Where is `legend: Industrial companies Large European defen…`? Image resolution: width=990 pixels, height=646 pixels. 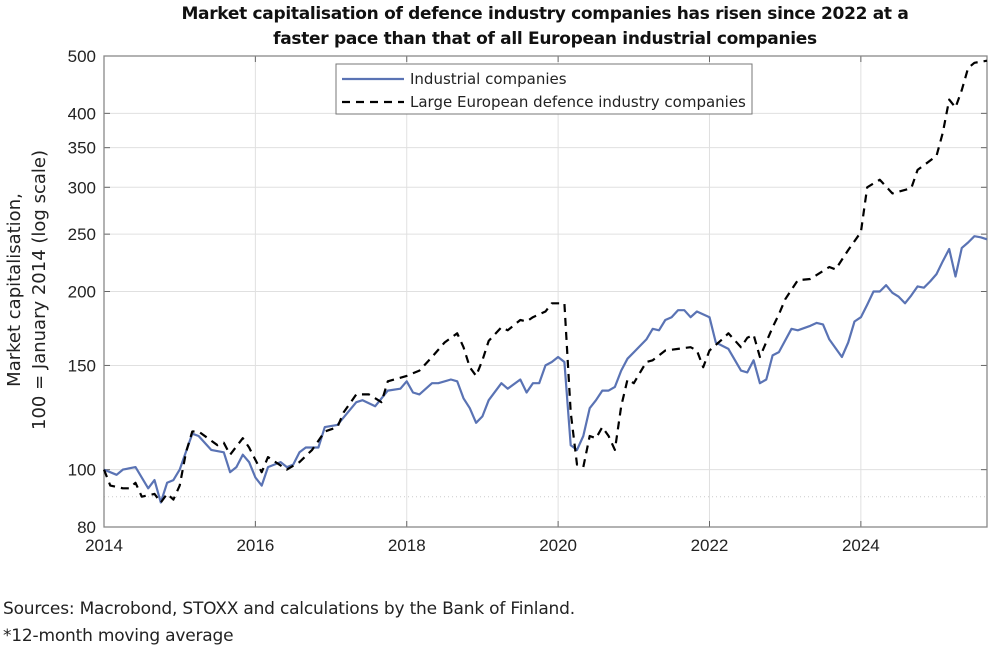 legend: Industrial companies Large European defen… is located at coordinates (544, 89).